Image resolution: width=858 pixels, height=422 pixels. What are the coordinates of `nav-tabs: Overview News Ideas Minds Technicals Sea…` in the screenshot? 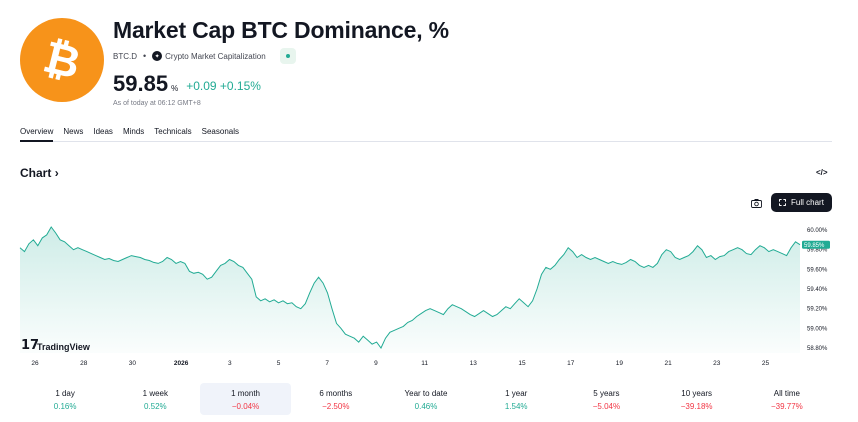 It's located at (426, 134).